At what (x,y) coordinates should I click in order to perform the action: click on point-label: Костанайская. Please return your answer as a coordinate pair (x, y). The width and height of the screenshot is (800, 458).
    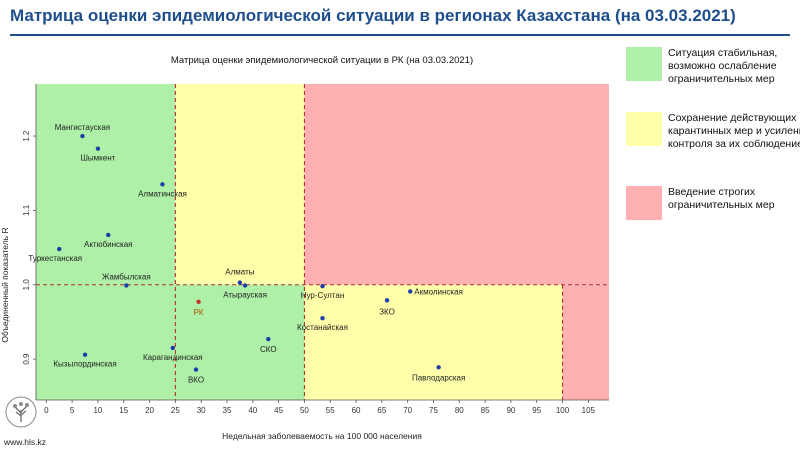
    Looking at the image, I should click on (322, 327).